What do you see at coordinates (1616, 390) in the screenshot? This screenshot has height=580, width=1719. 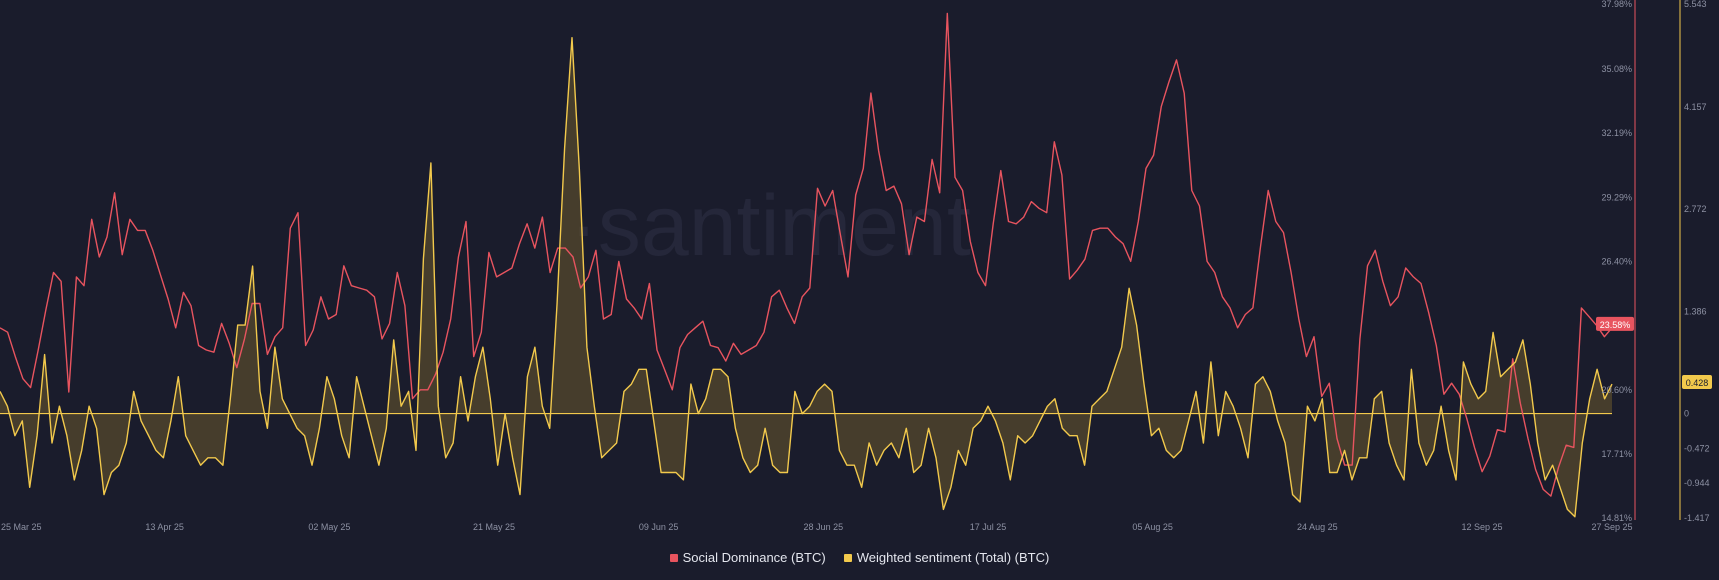 I see `left-tick-label: 20.60%` at bounding box center [1616, 390].